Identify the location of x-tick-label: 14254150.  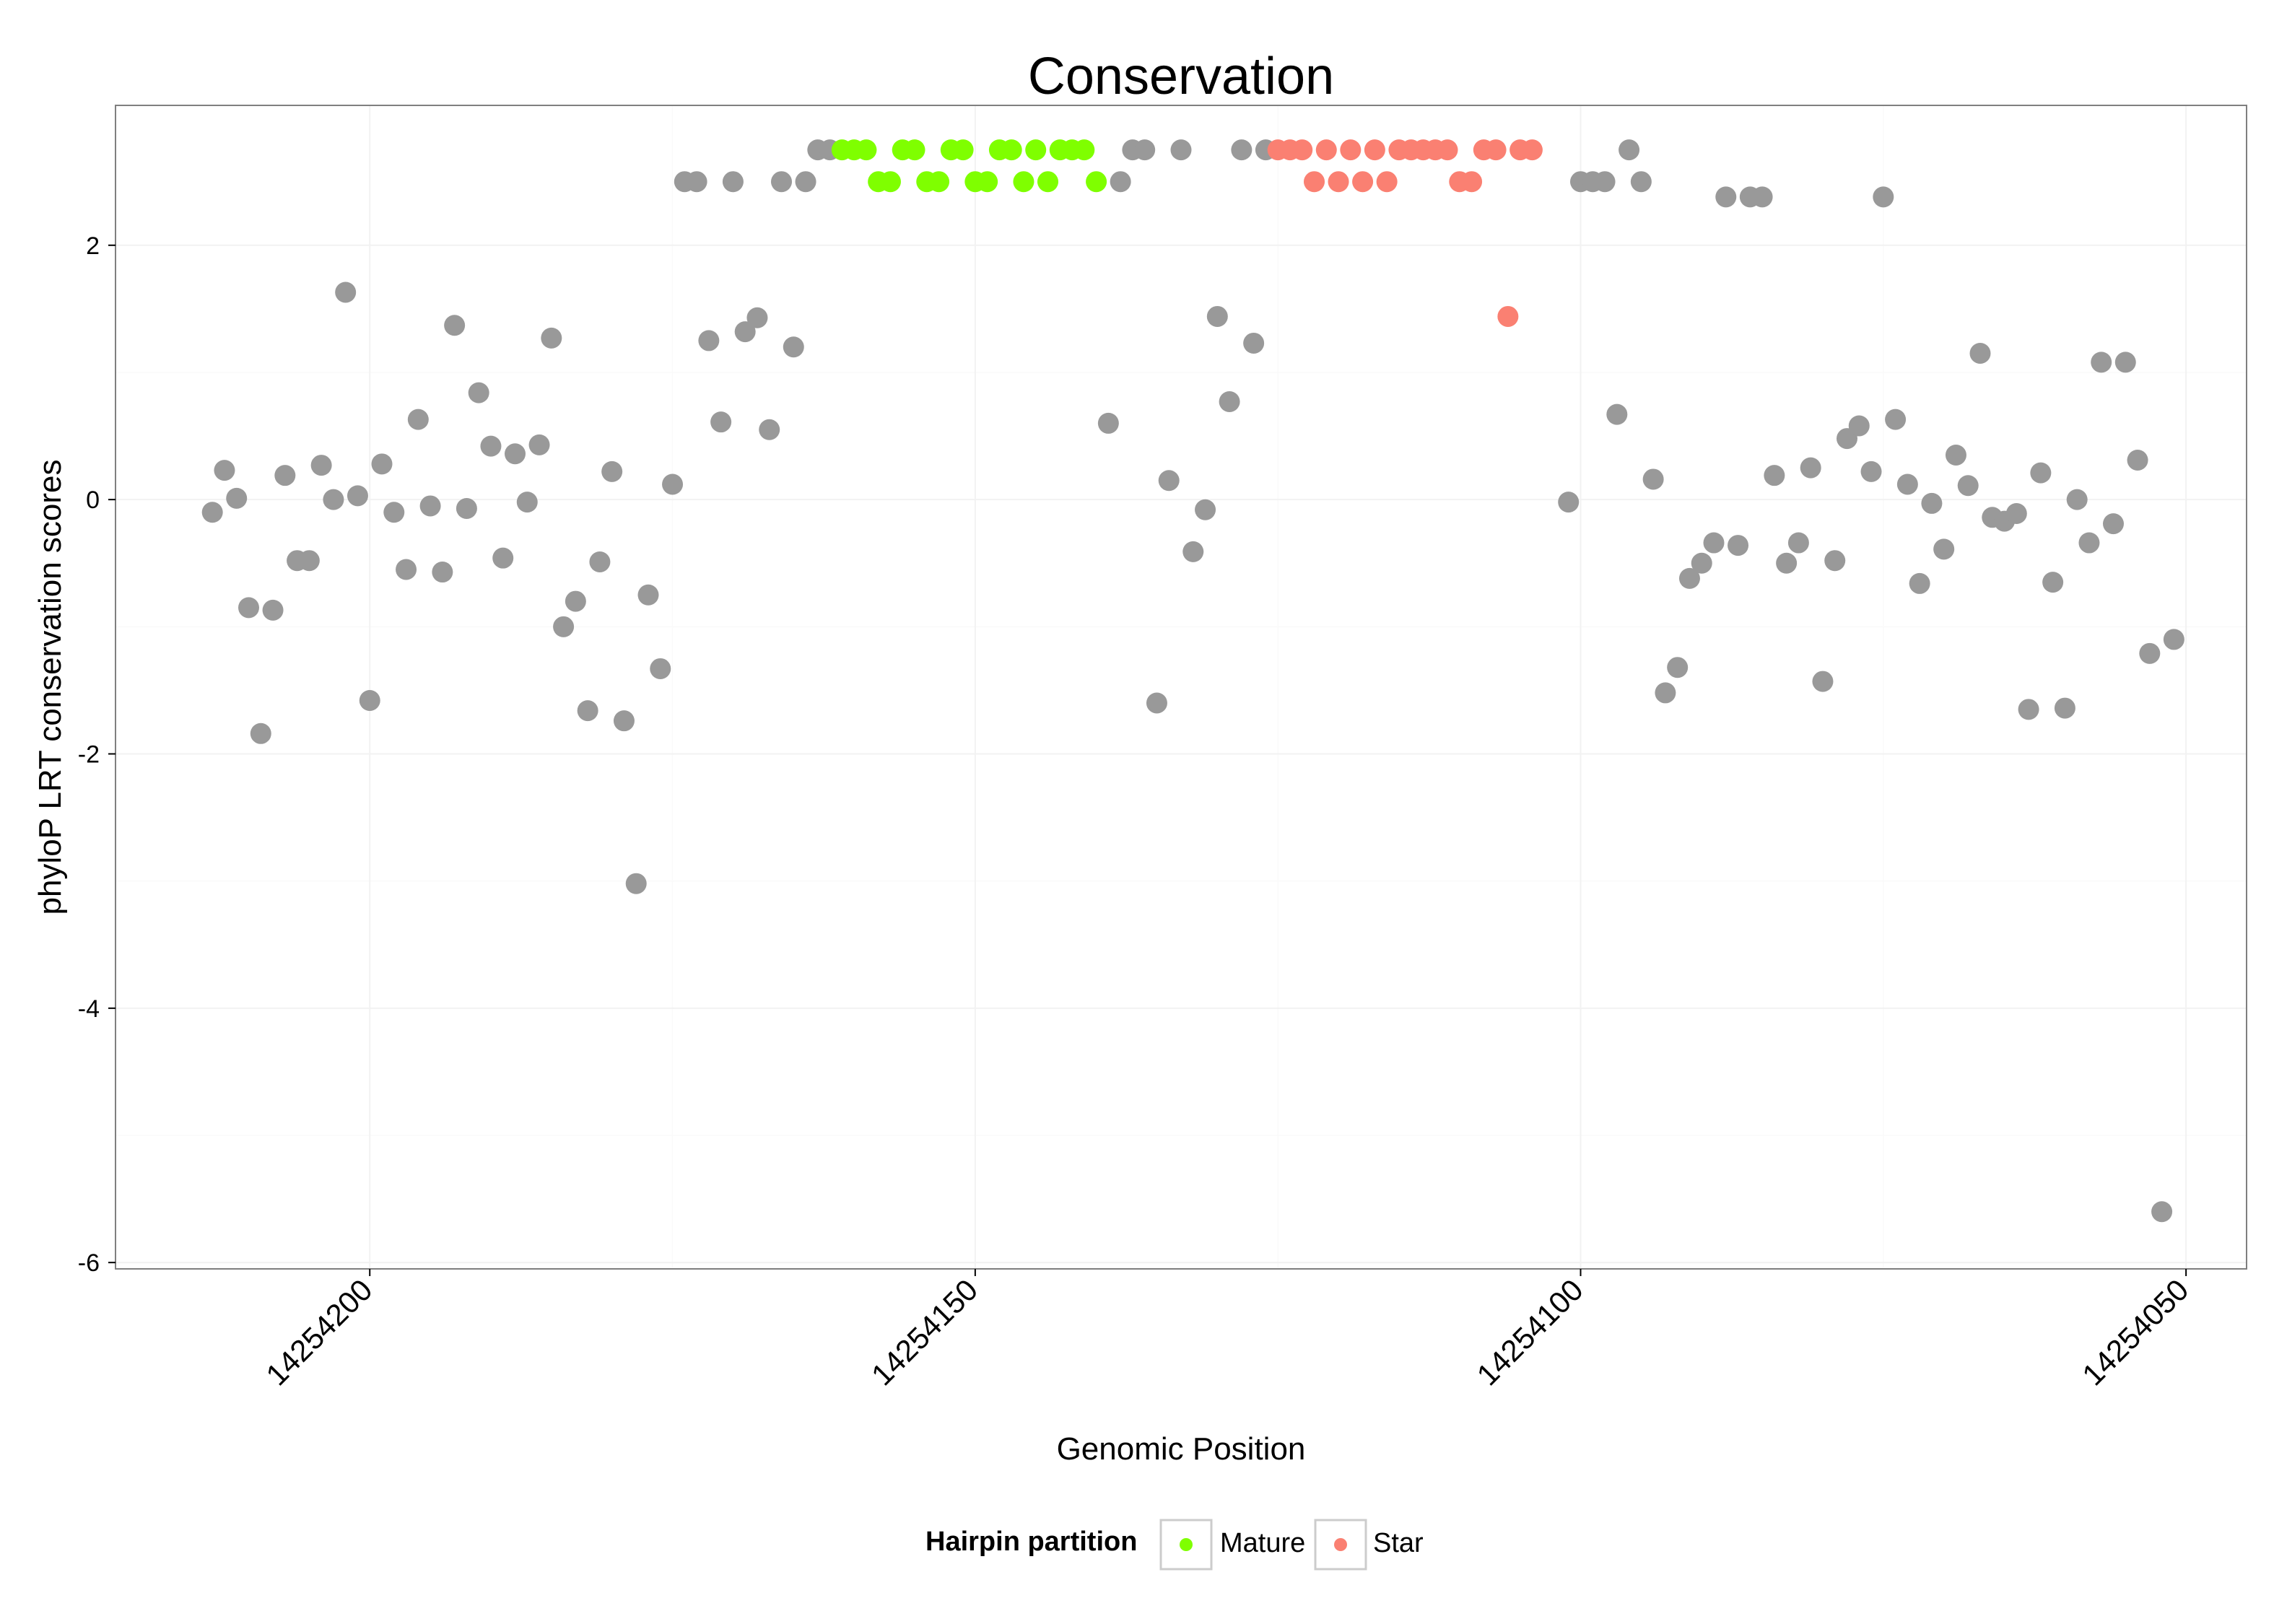
(925, 1332).